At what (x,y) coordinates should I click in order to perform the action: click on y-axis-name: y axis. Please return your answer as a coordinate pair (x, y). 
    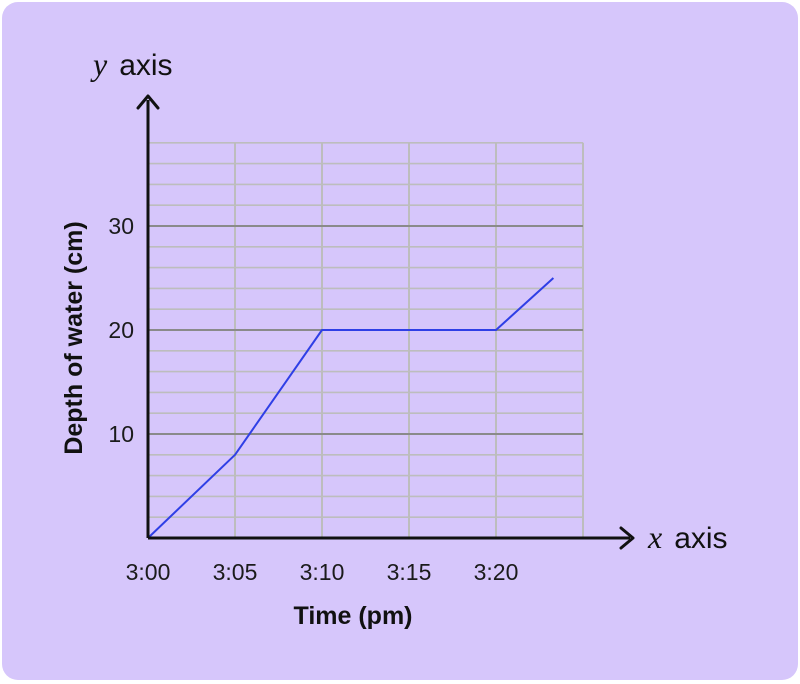
    Looking at the image, I should click on (131, 64).